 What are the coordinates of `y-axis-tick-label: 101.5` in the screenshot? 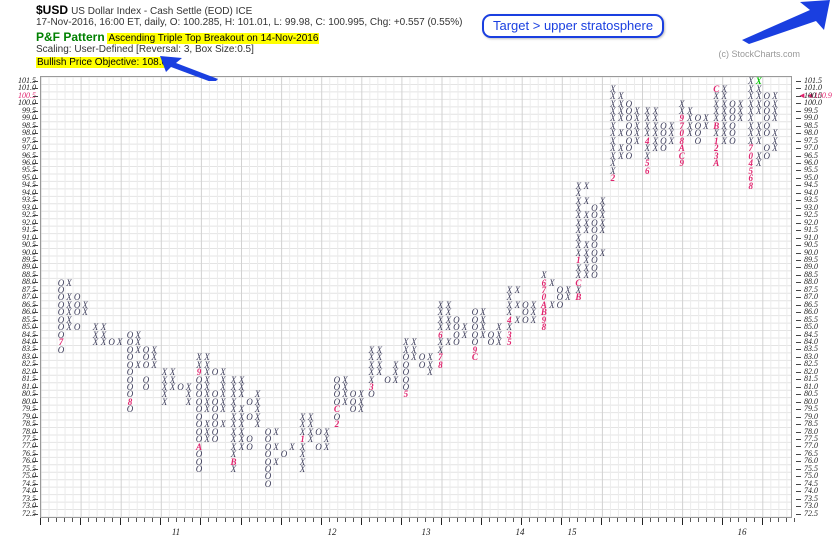 It's located at (813, 80).